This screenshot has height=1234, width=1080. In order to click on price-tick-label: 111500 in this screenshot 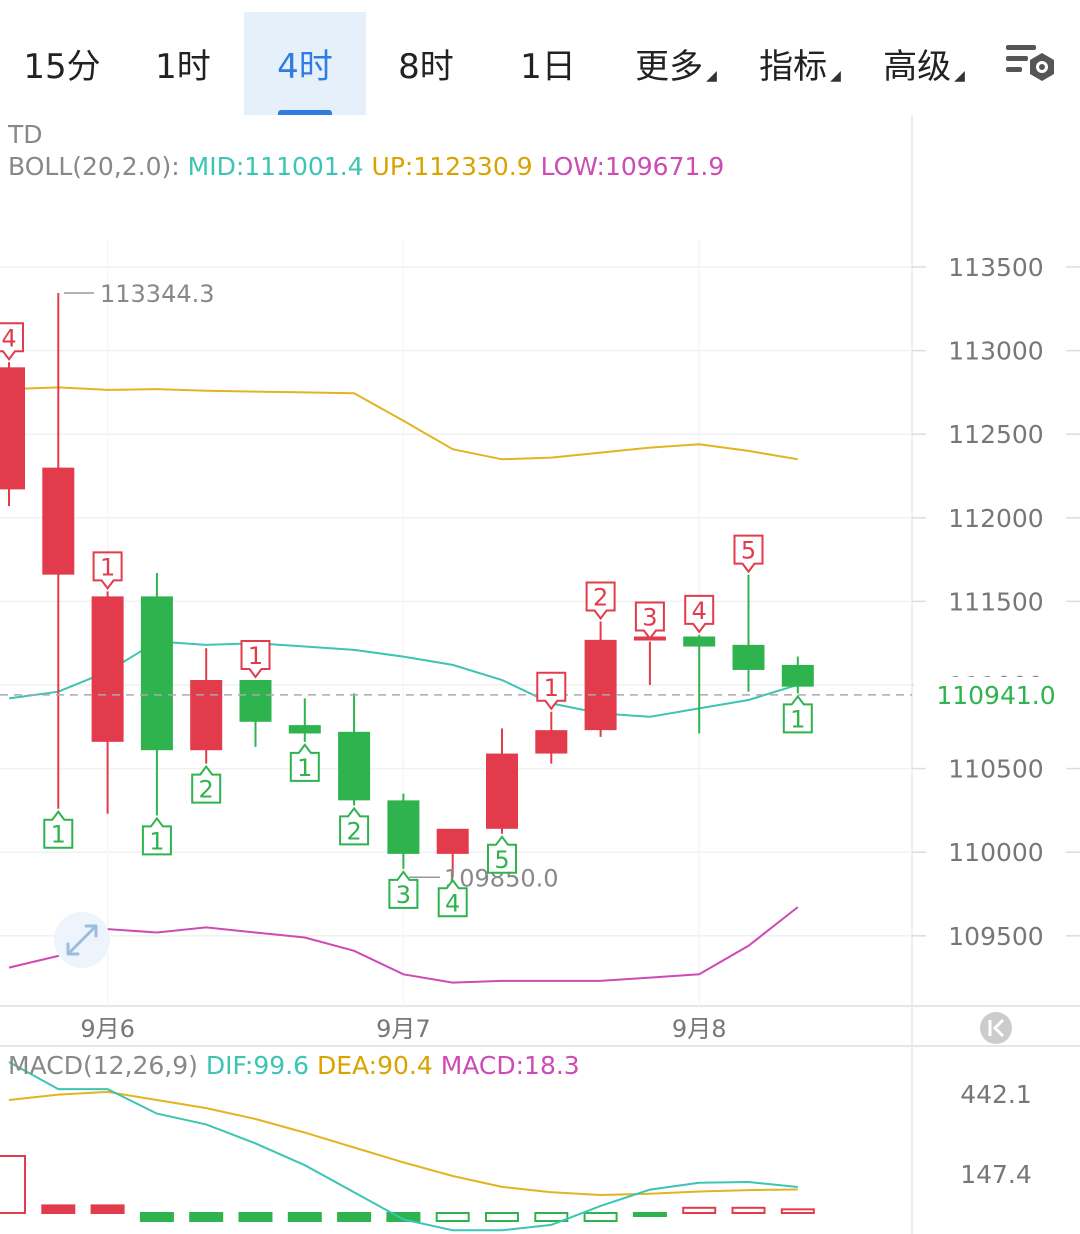, I will do `click(995, 601)`.